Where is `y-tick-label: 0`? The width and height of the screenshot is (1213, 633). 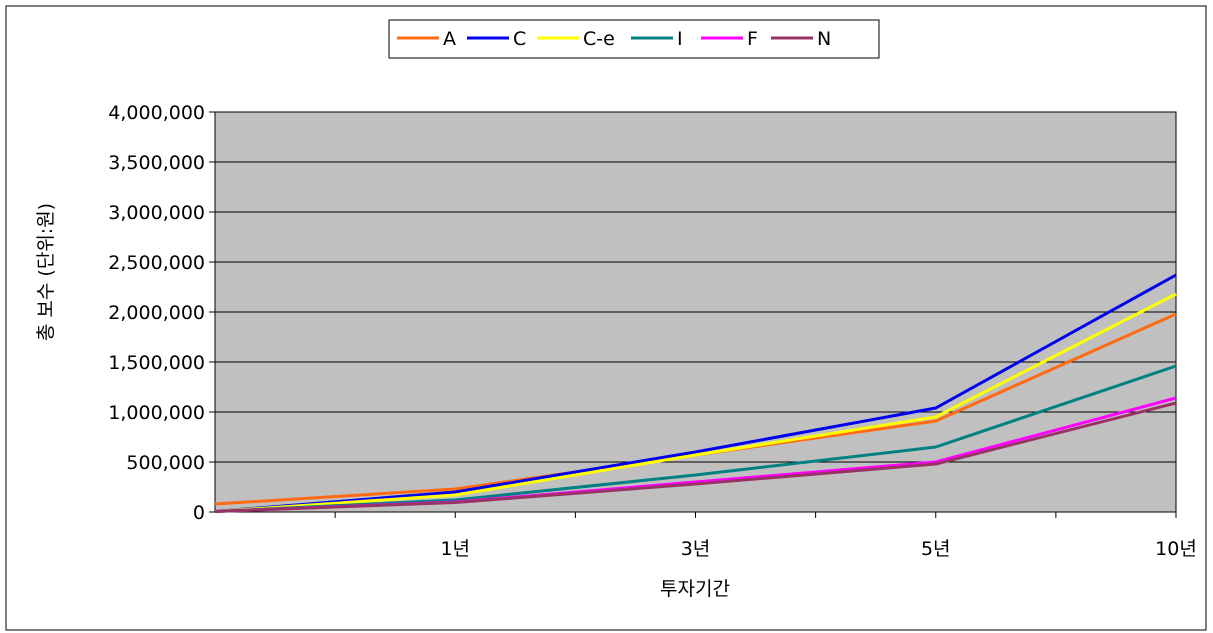
y-tick-label: 0 is located at coordinates (199, 513).